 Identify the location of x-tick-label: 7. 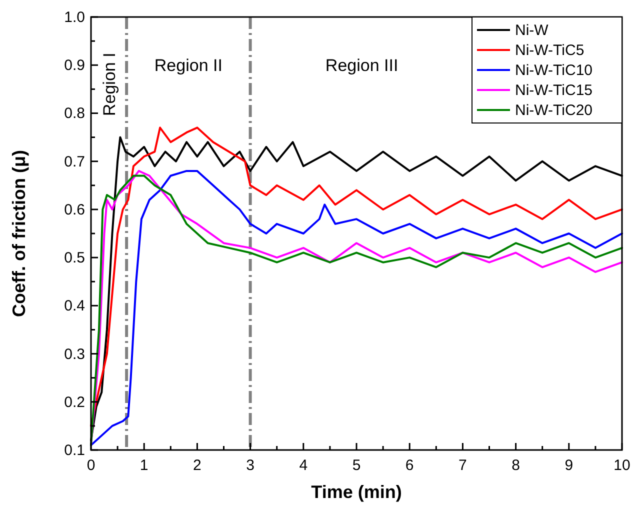
(462, 465).